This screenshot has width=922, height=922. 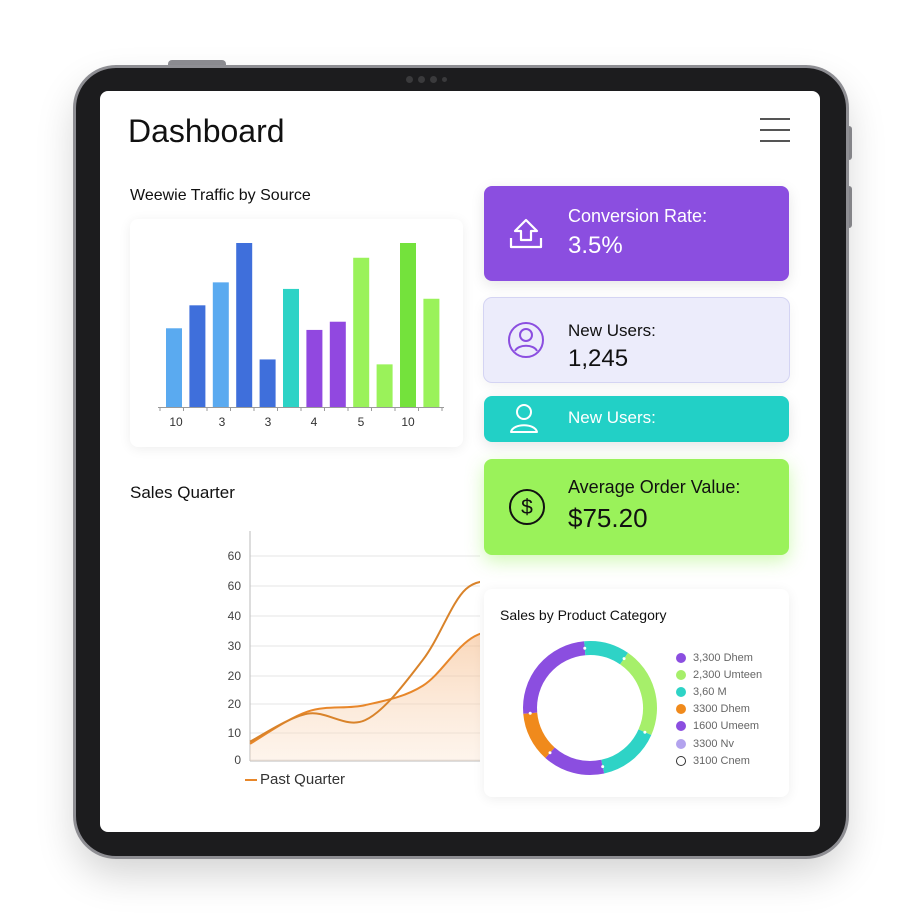 I want to click on new-users-label: New Users:, so click(x=612, y=330).